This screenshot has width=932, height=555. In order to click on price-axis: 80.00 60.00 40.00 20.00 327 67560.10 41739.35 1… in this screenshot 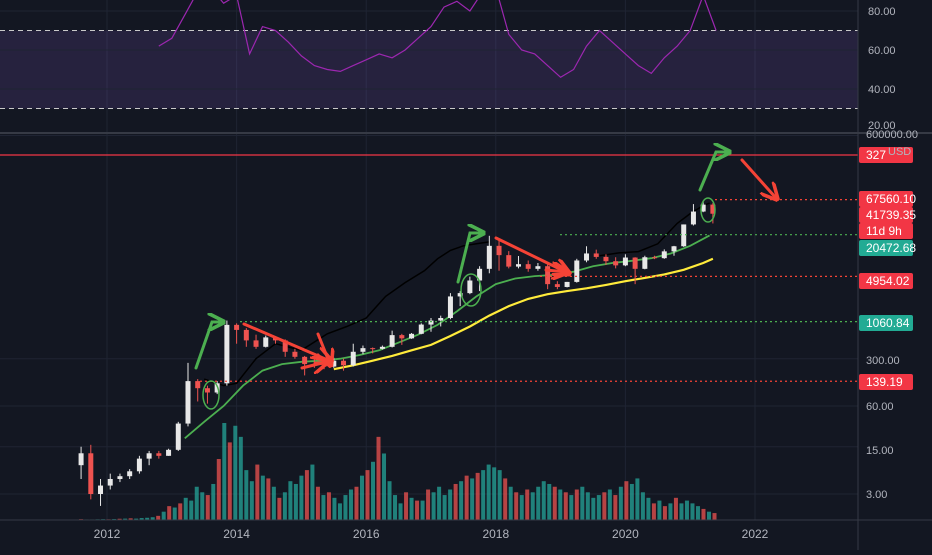, I will do `click(888, 253)`.